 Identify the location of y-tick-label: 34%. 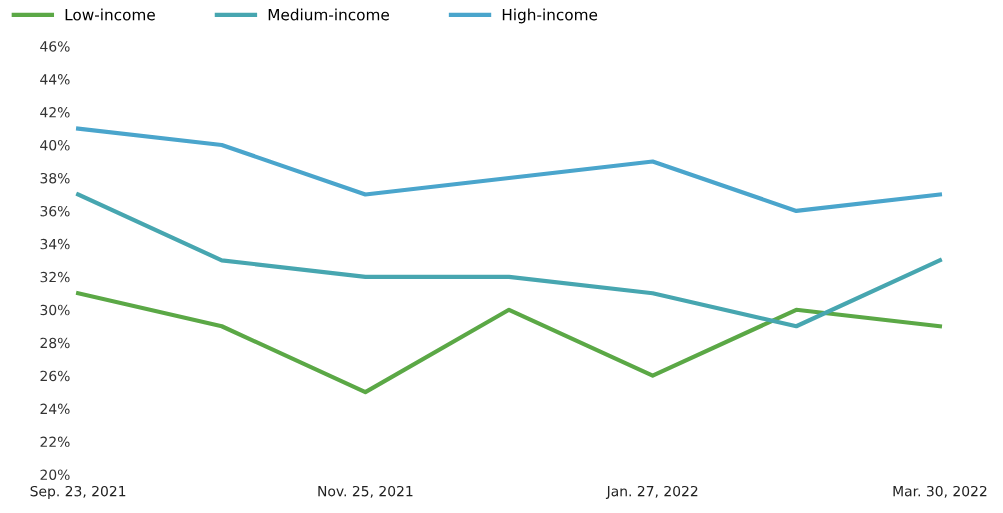
(55, 244).